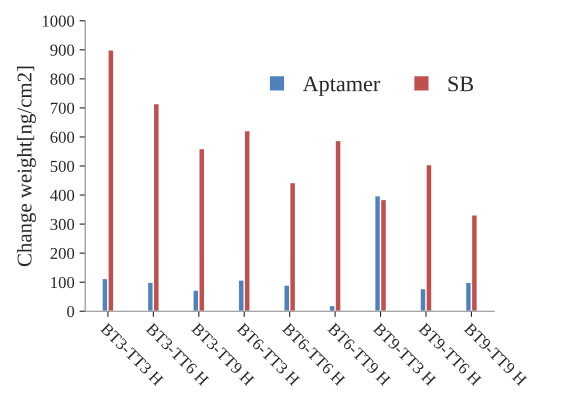  Describe the element at coordinates (62, 224) in the screenshot. I see `y-tick-label: 300` at that location.